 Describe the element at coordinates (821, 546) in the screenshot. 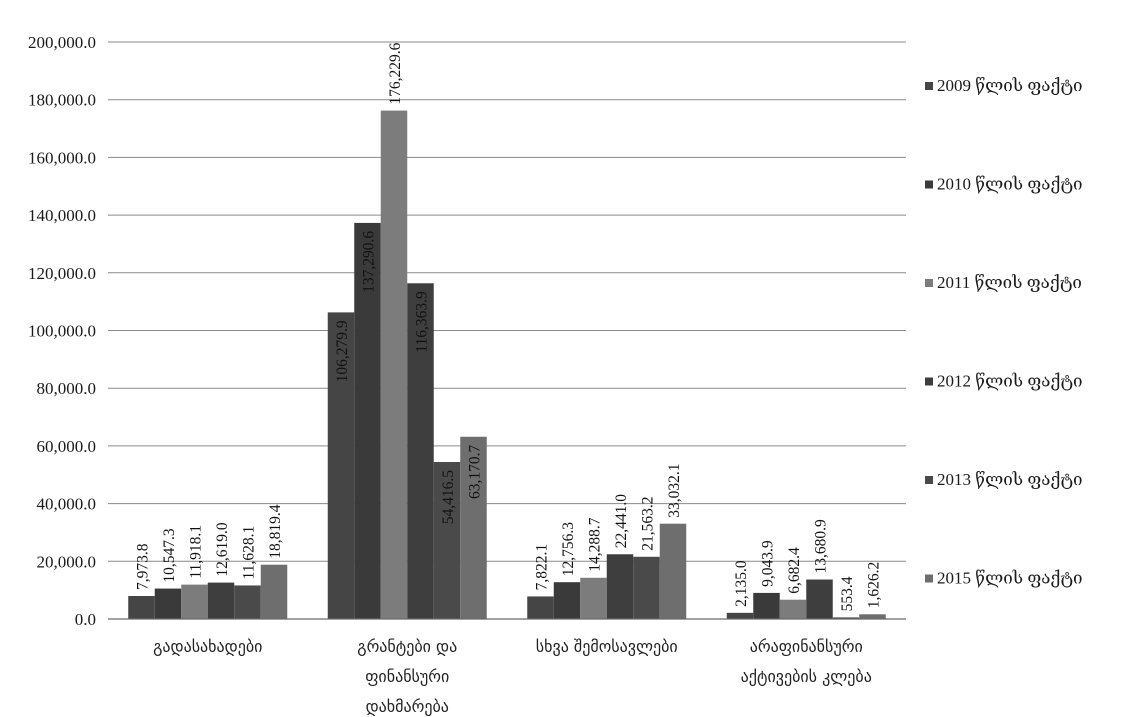

I see `data-label: 13,680.9` at that location.